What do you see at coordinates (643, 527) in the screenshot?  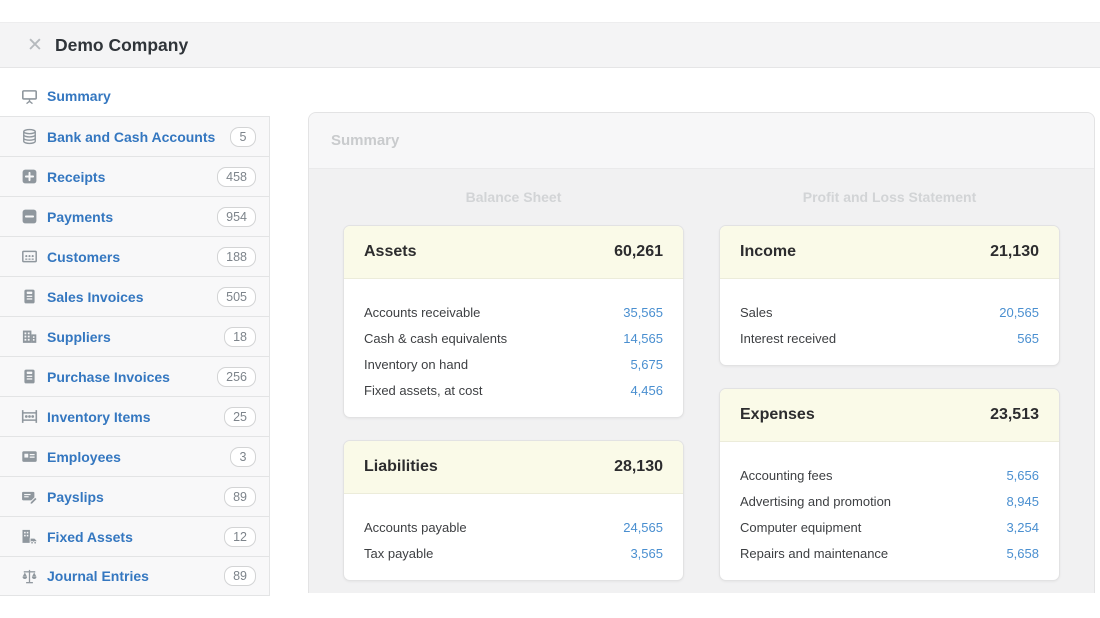 I see `account-value-link: 24,565` at bounding box center [643, 527].